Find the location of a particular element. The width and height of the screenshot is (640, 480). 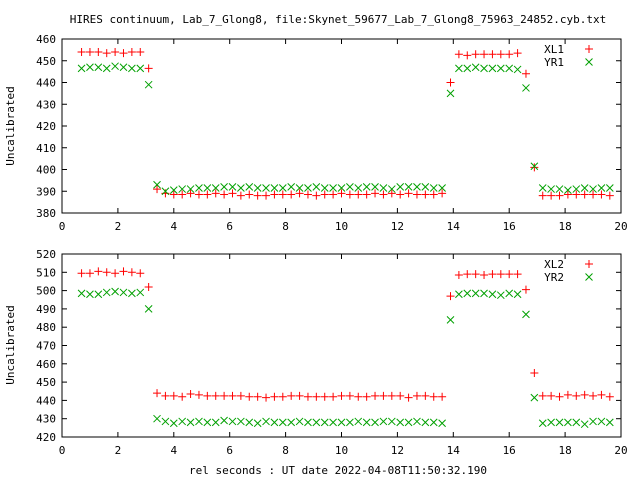

top-x-tick-label: 20 is located at coordinates (620, 226).